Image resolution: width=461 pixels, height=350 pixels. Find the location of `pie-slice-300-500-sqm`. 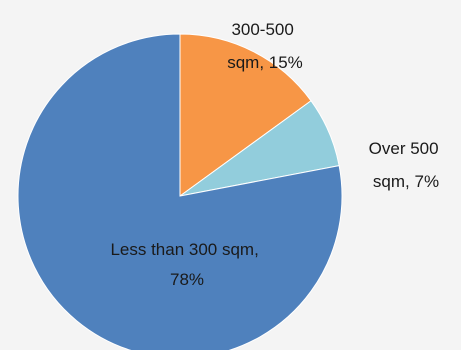

pie-slice-300-500-sqm is located at coordinates (245, 115).